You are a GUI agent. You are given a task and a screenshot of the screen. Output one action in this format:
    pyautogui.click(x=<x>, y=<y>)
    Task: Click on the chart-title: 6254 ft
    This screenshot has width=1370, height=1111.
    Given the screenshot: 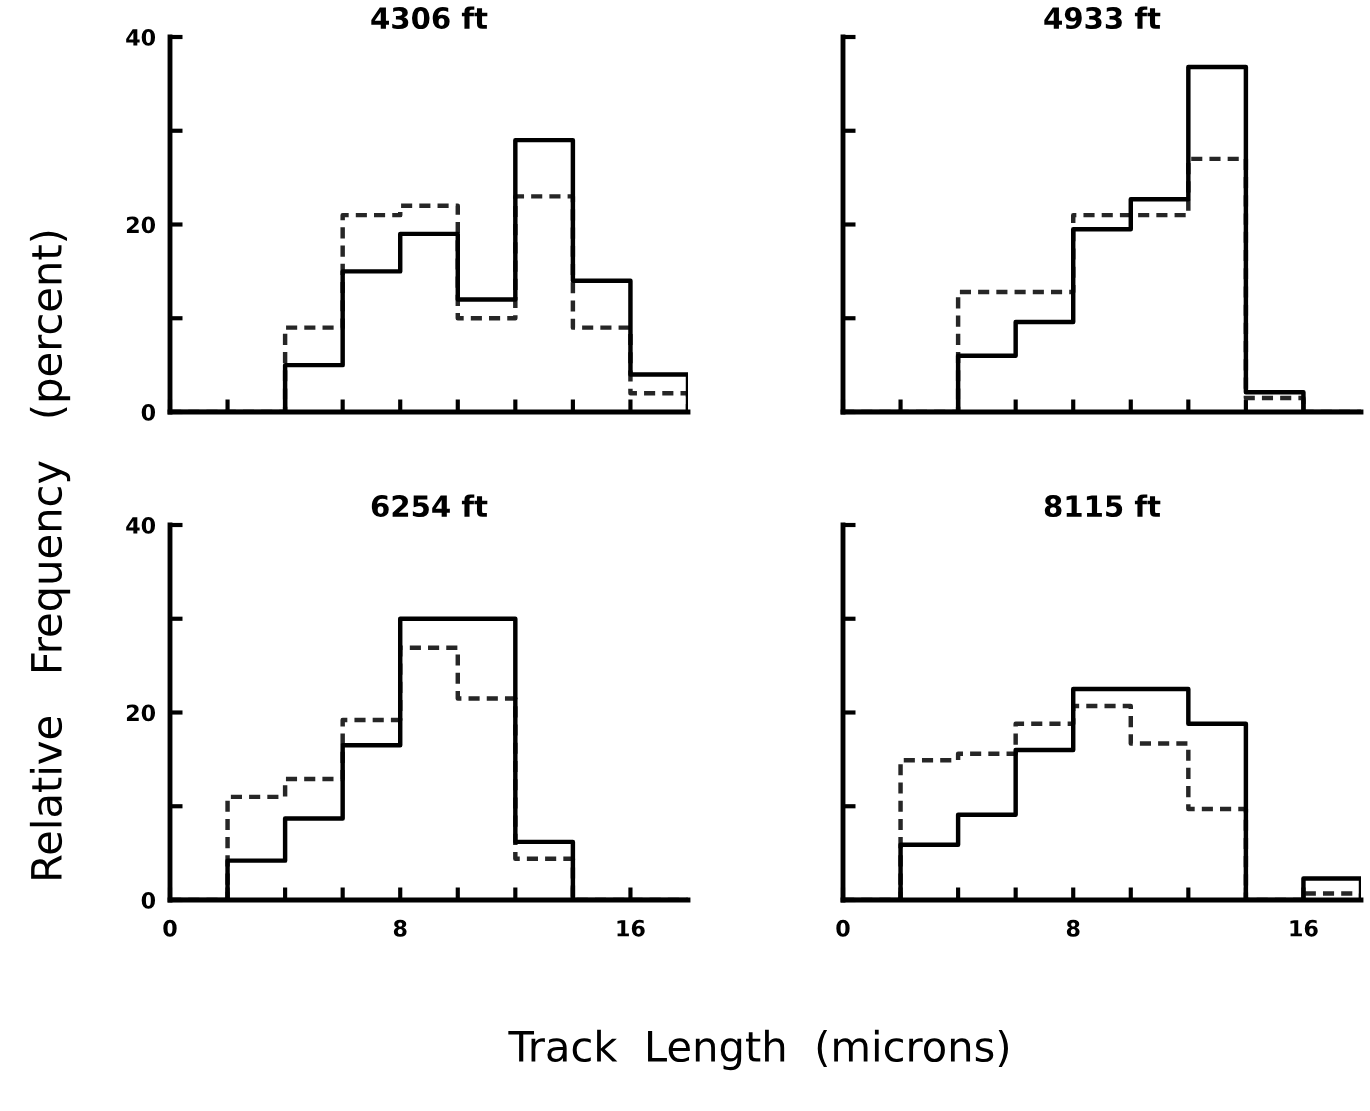 What is the action you would take?
    pyautogui.click(x=429, y=506)
    